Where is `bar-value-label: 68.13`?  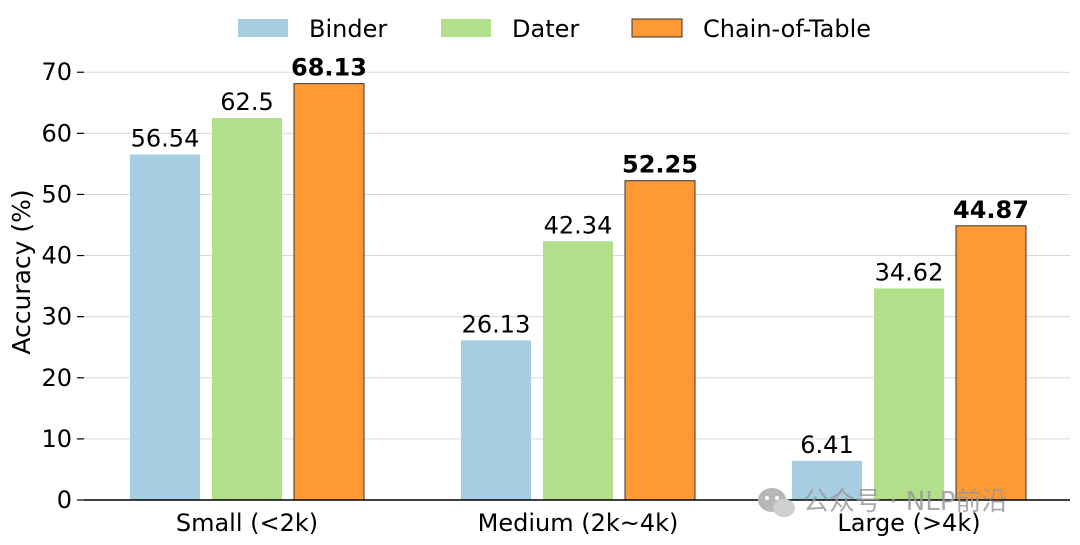 bar-value-label: 68.13 is located at coordinates (329, 68).